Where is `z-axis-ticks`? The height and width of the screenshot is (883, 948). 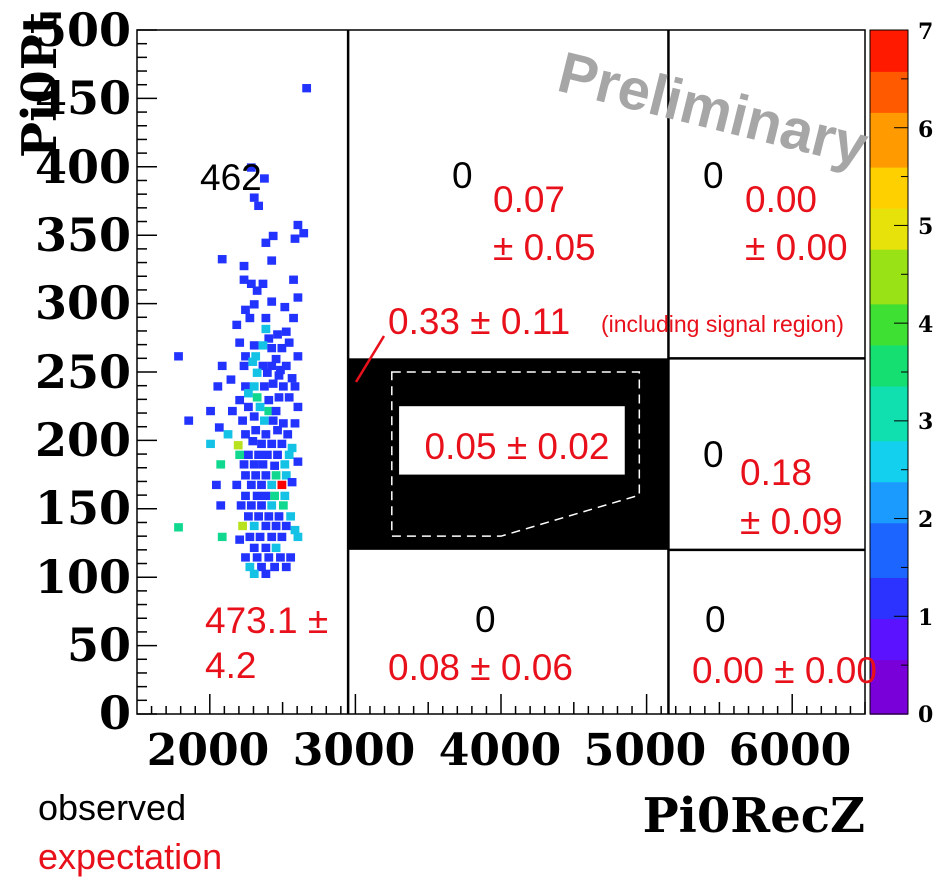 z-axis-ticks is located at coordinates (901, 372).